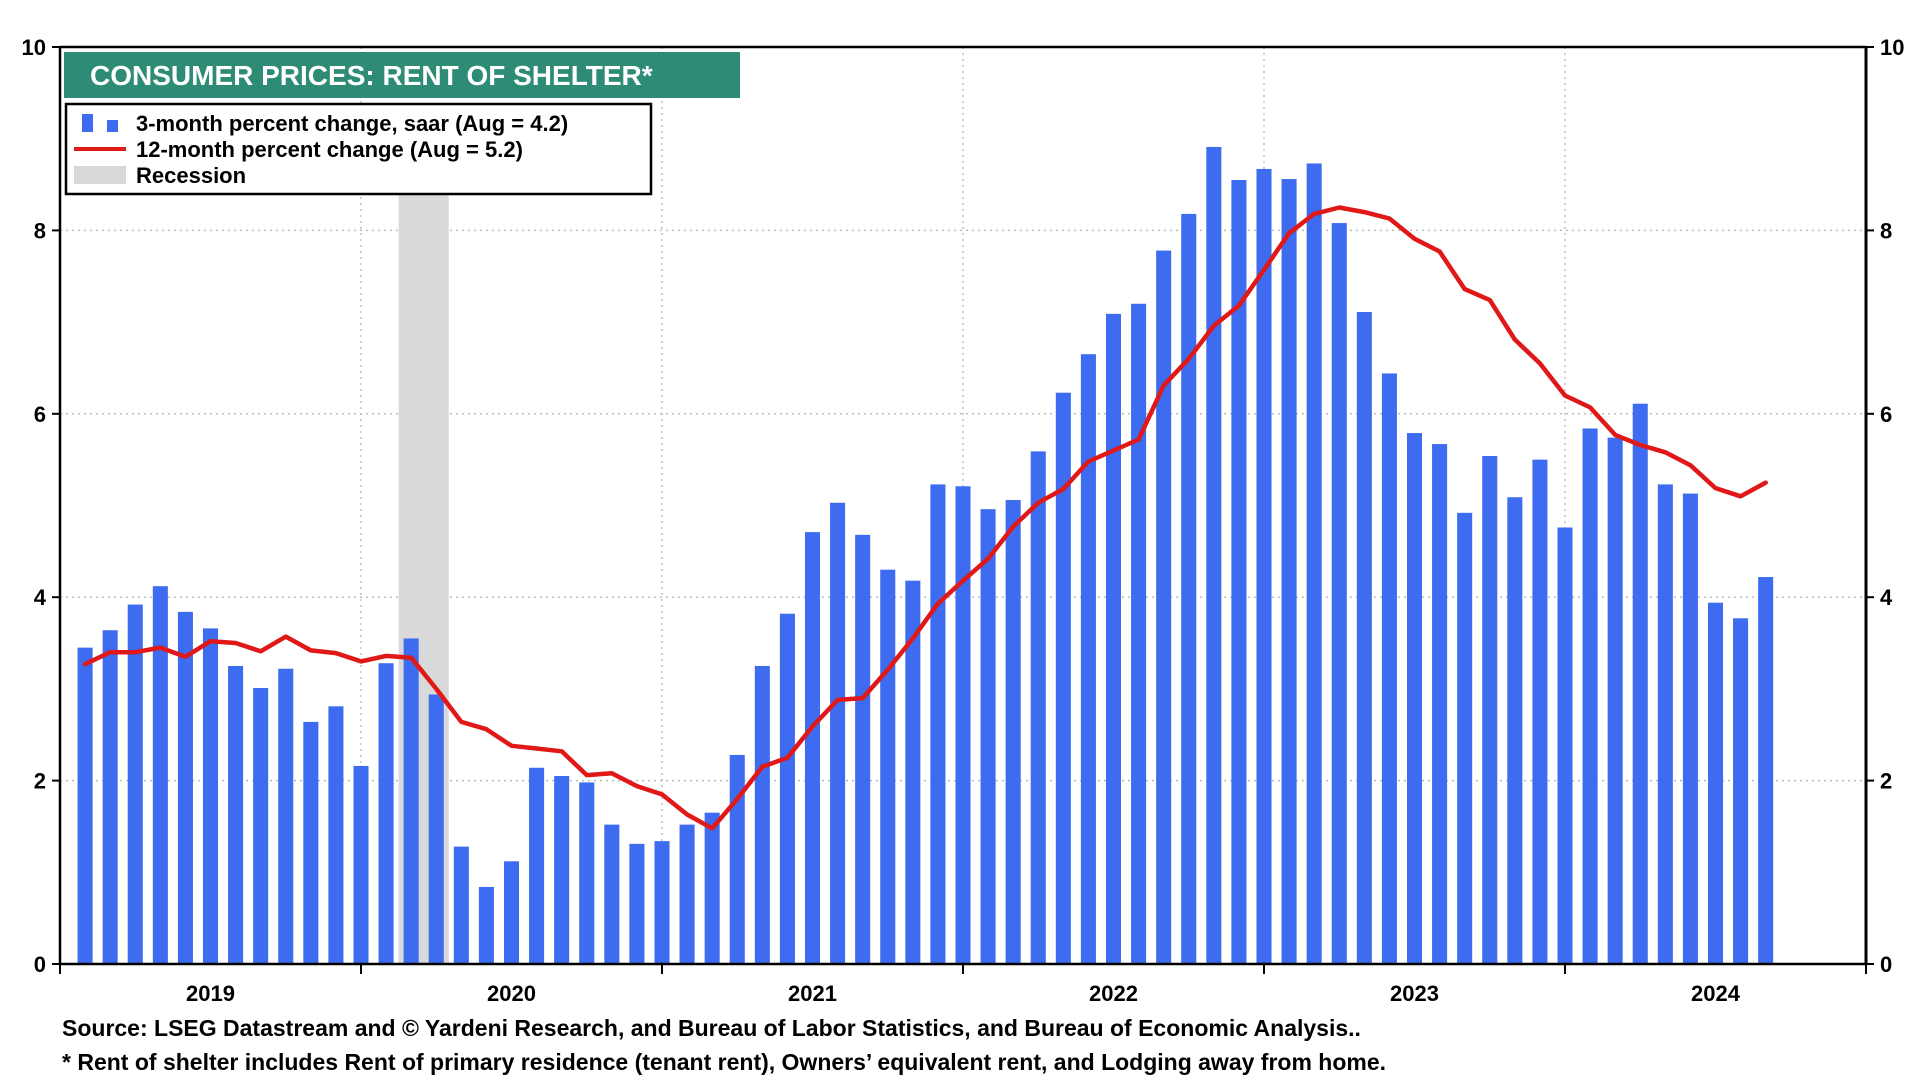 This screenshot has height=1080, width=1920. Describe the element at coordinates (40, 230) in the screenshot. I see `y-tick-label-left: 8` at that location.